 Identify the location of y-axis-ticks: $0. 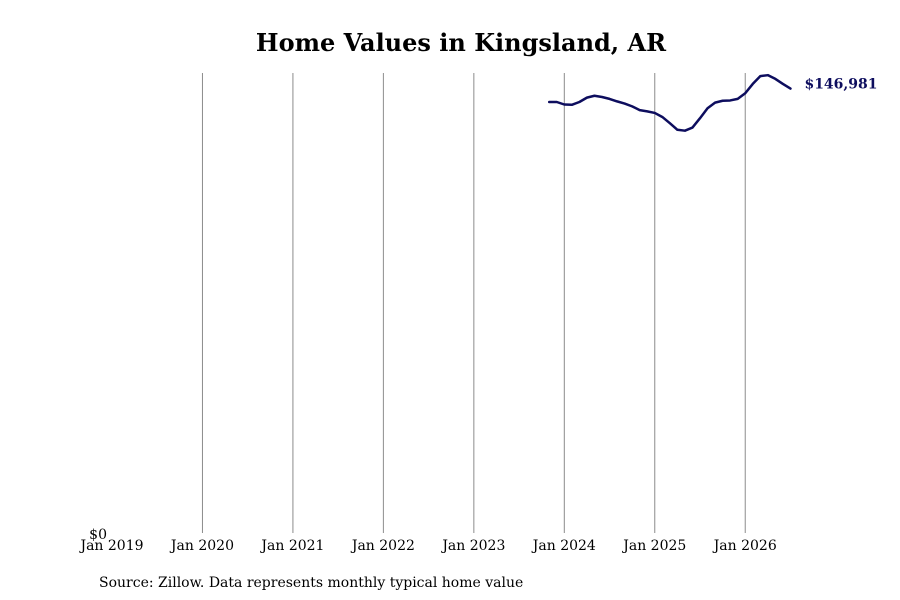
(98, 535).